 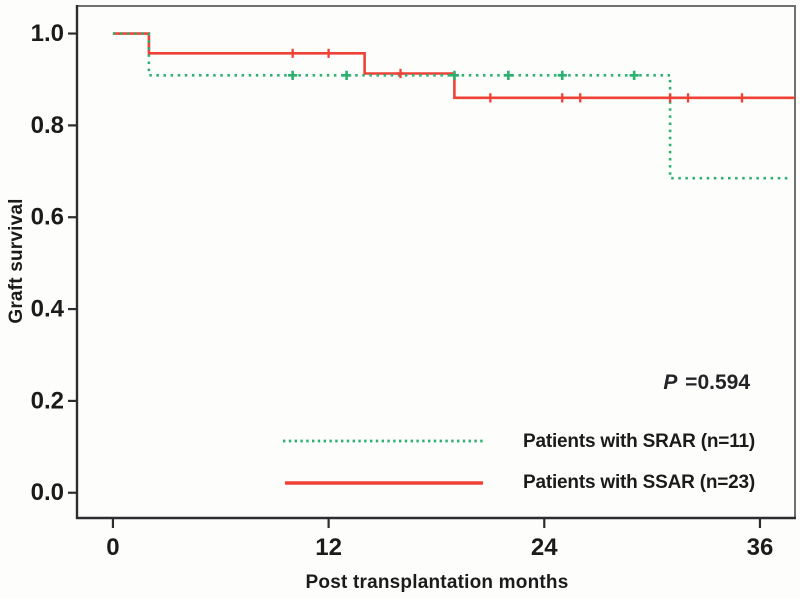 I want to click on y-axis-title: Graft survival, so click(x=16, y=261).